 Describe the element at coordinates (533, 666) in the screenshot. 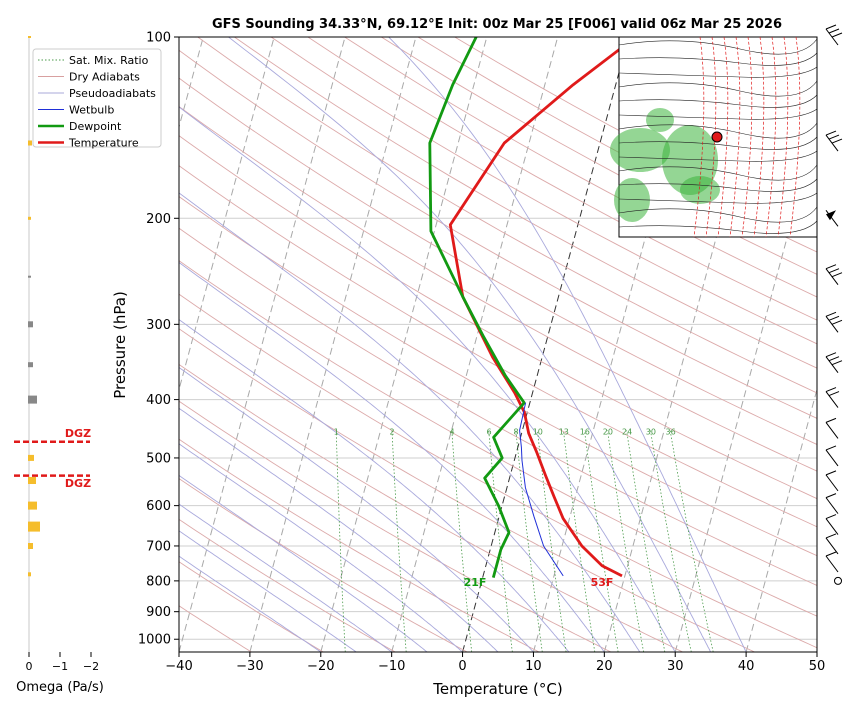

I see `x-tick-label: 10` at that location.